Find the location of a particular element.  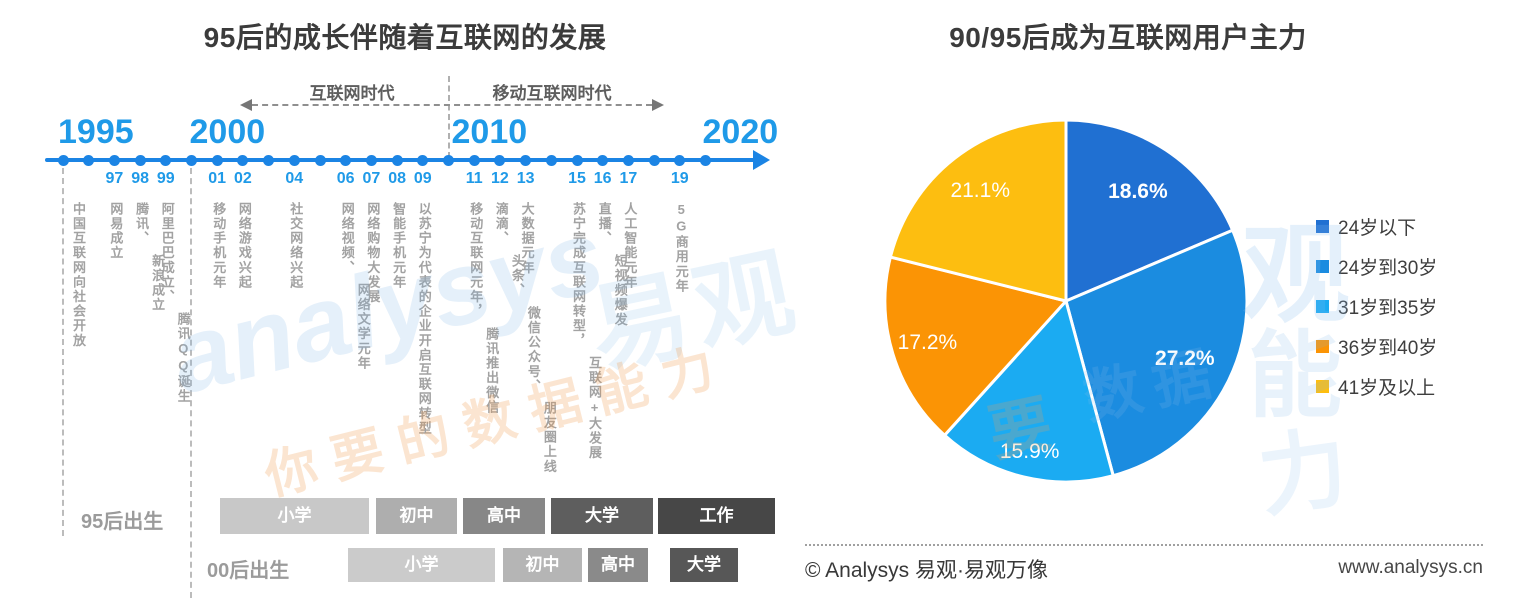

education-stage-bar: 初中 is located at coordinates (416, 516).